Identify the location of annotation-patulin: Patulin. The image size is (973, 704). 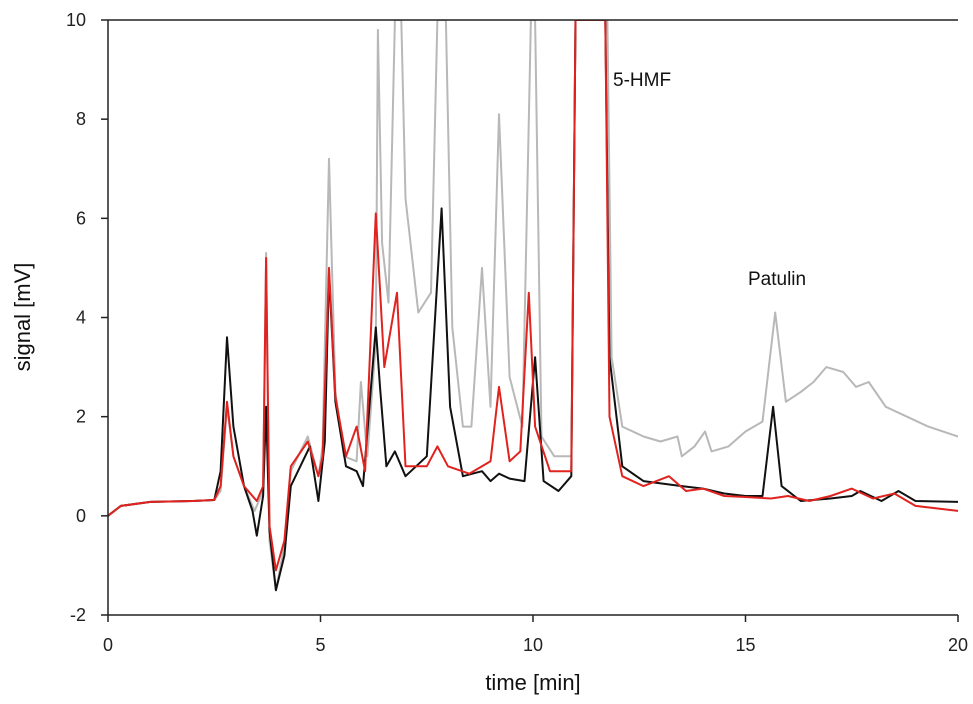
(777, 279).